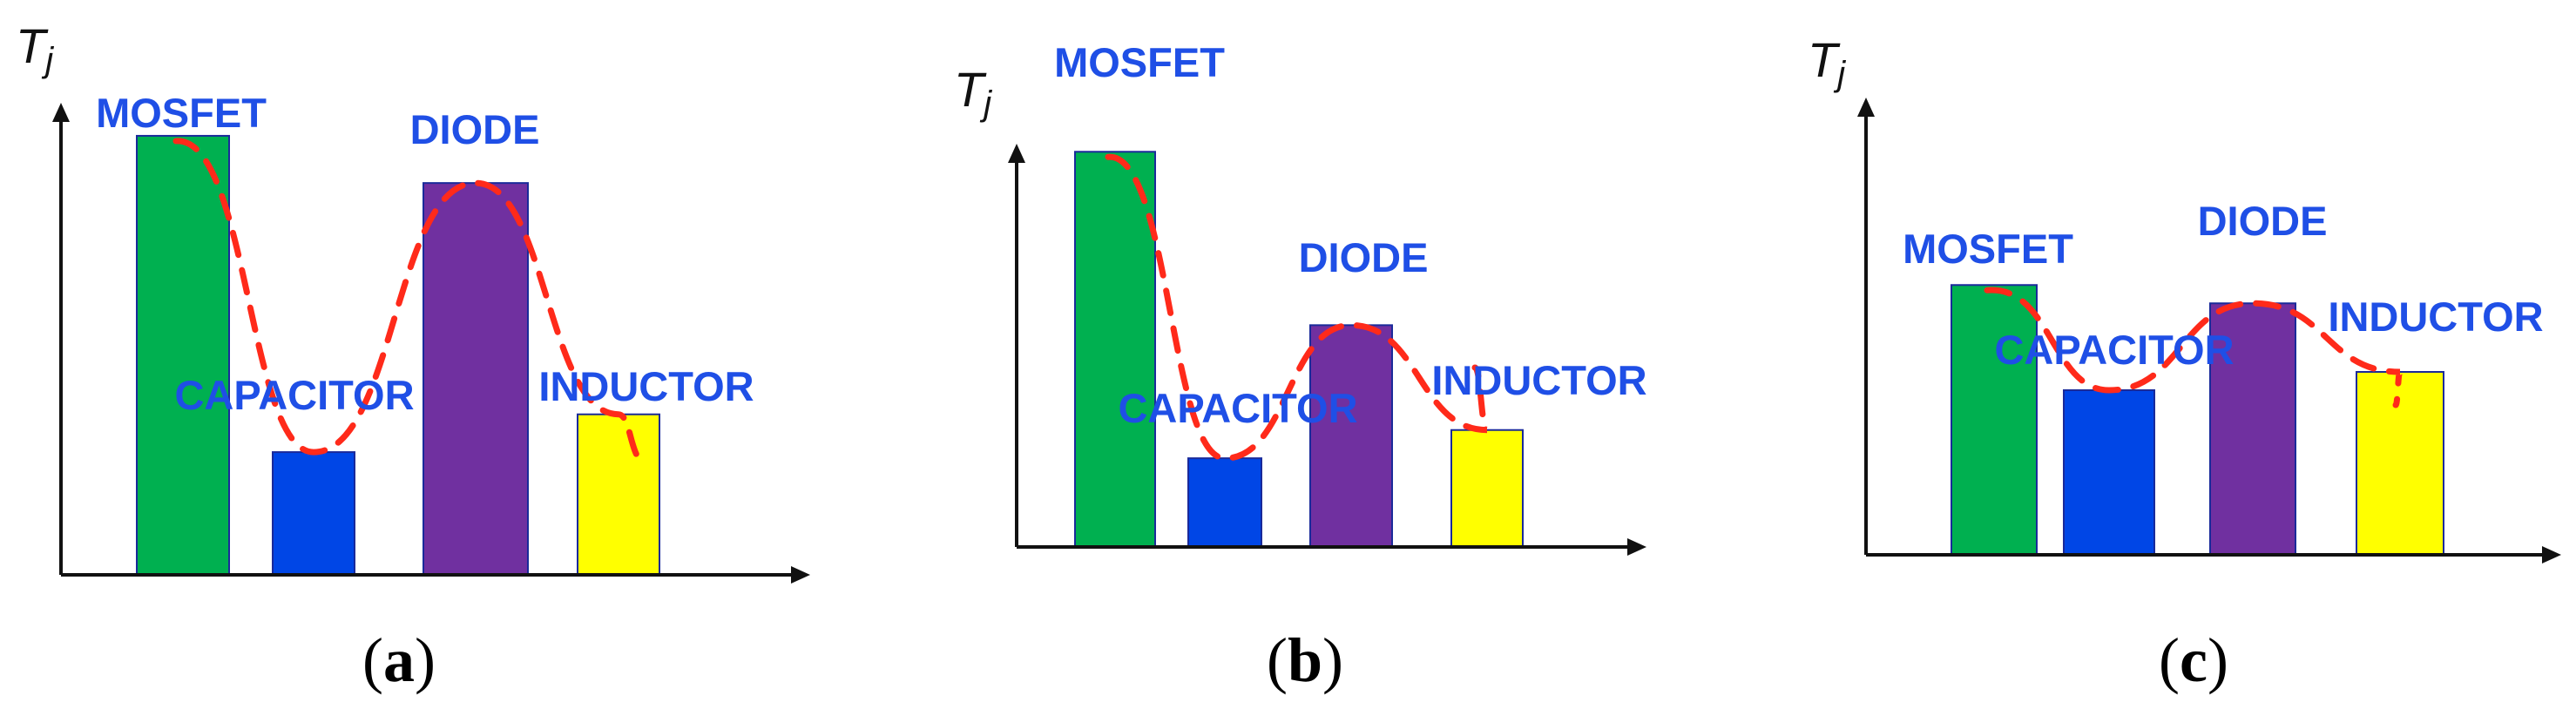 The width and height of the screenshot is (2576, 702). What do you see at coordinates (1305, 660) in the screenshot?
I see `panel-caption: (b)` at bounding box center [1305, 660].